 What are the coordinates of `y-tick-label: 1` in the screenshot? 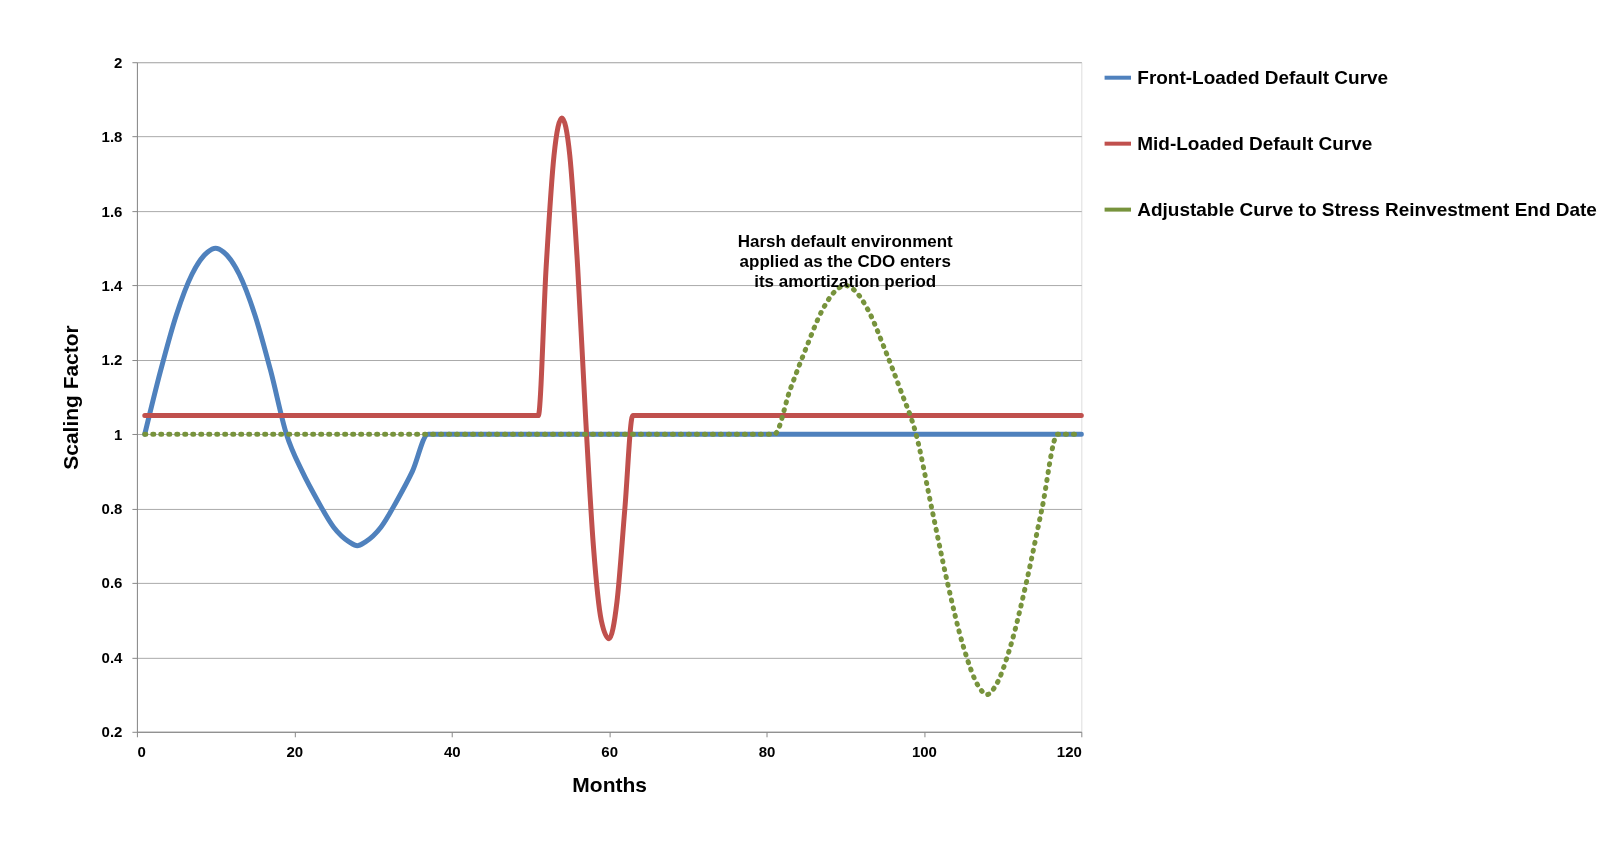 It's located at (118, 434).